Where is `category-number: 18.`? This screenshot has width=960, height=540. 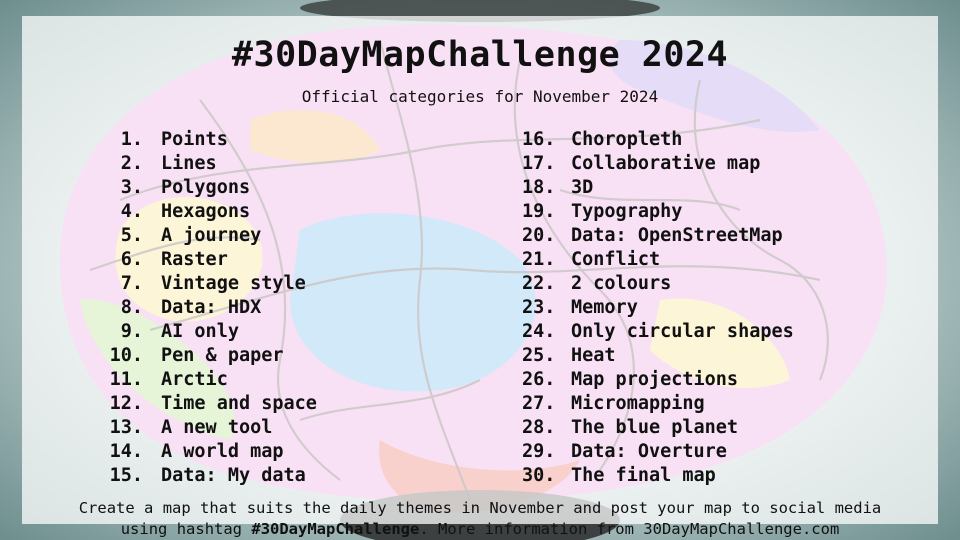 category-number: 18. is located at coordinates (539, 187).